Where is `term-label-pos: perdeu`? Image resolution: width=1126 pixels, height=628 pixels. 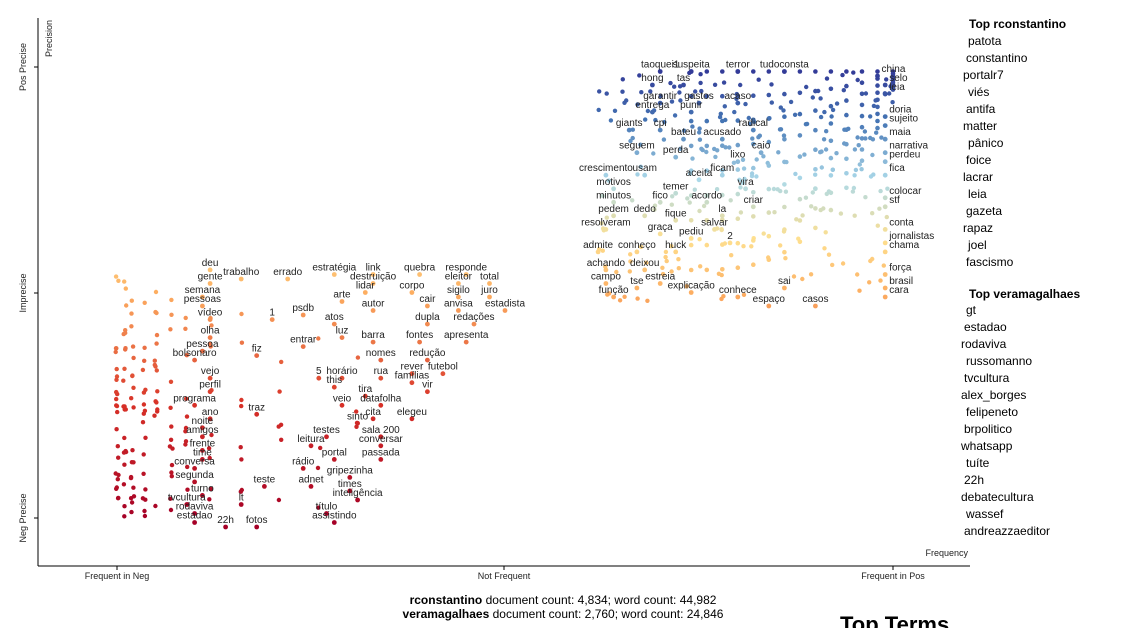
term-label-pos: perdeu is located at coordinates (904, 155).